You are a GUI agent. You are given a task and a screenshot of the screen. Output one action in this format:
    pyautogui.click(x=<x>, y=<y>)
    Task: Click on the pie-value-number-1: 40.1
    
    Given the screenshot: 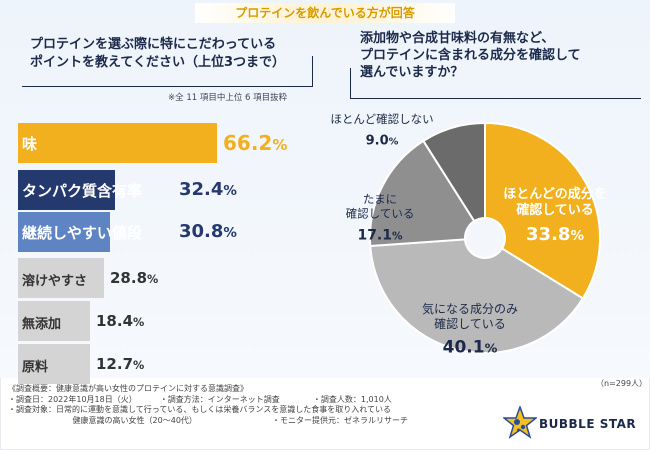 What is the action you would take?
    pyautogui.click(x=464, y=347)
    